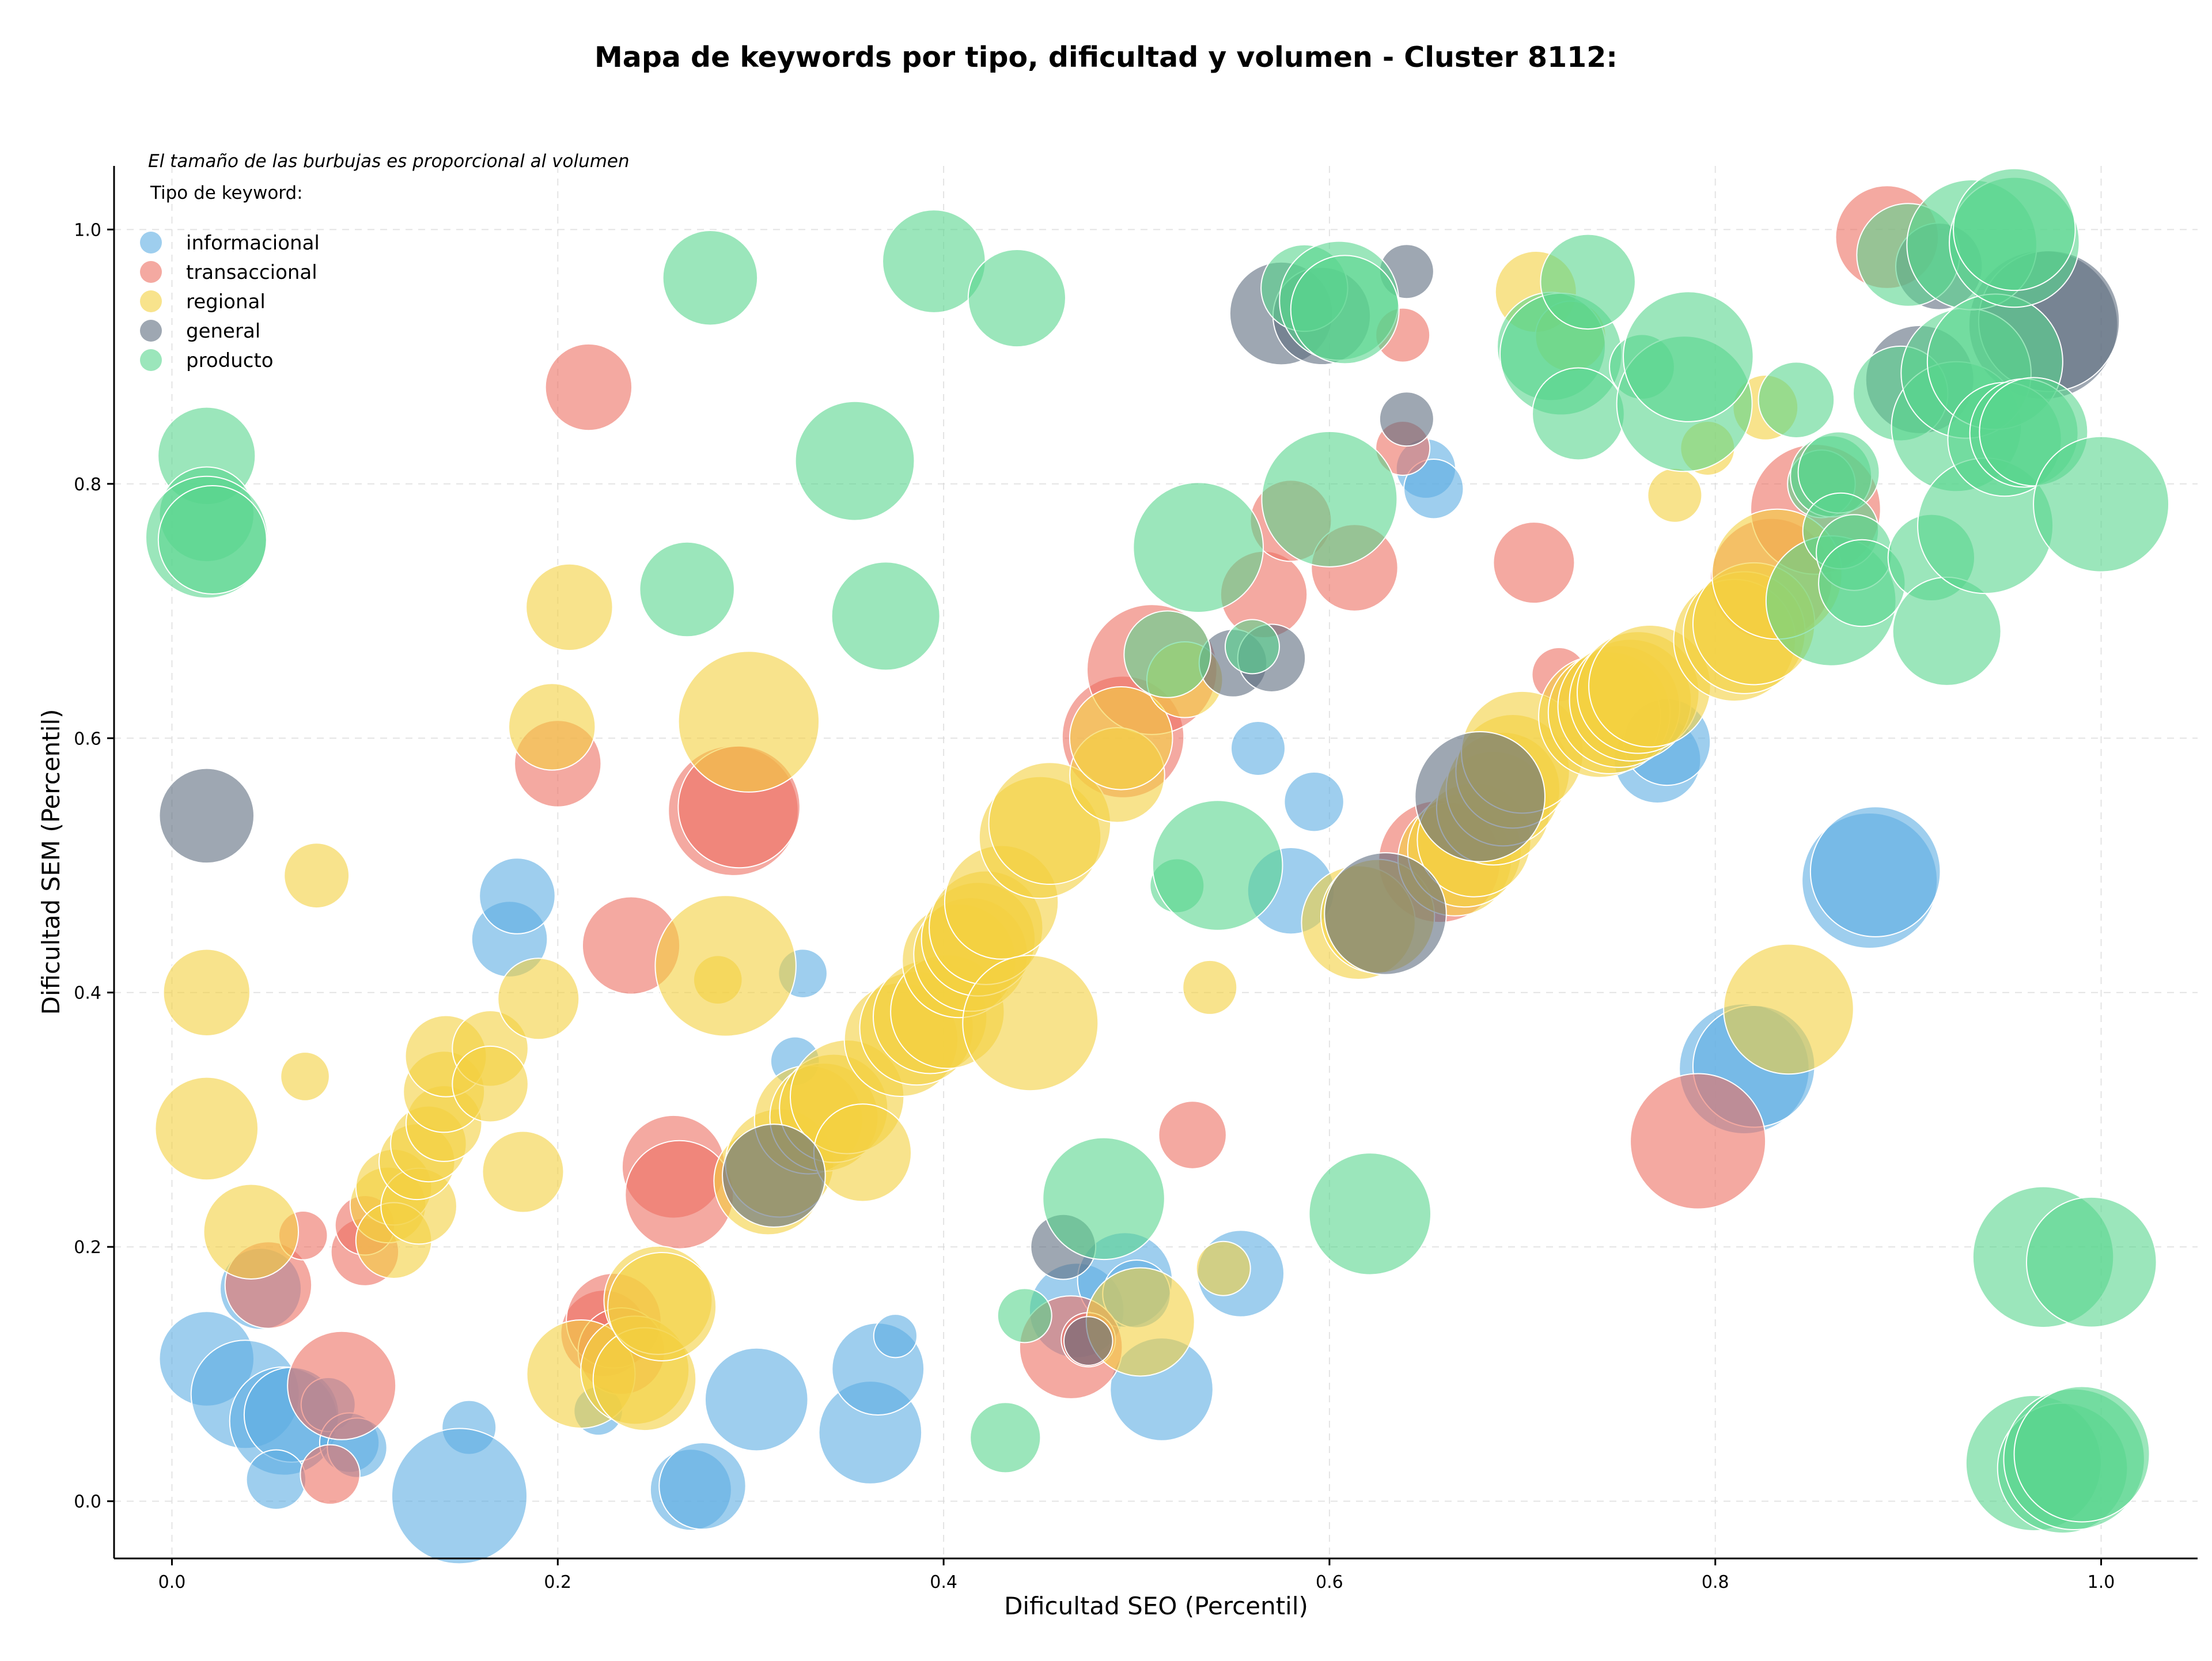 Image resolution: width=2212 pixels, height=1661 pixels. What do you see at coordinates (226, 193) in the screenshot?
I see `legend-title: Tipo de keyword:` at bounding box center [226, 193].